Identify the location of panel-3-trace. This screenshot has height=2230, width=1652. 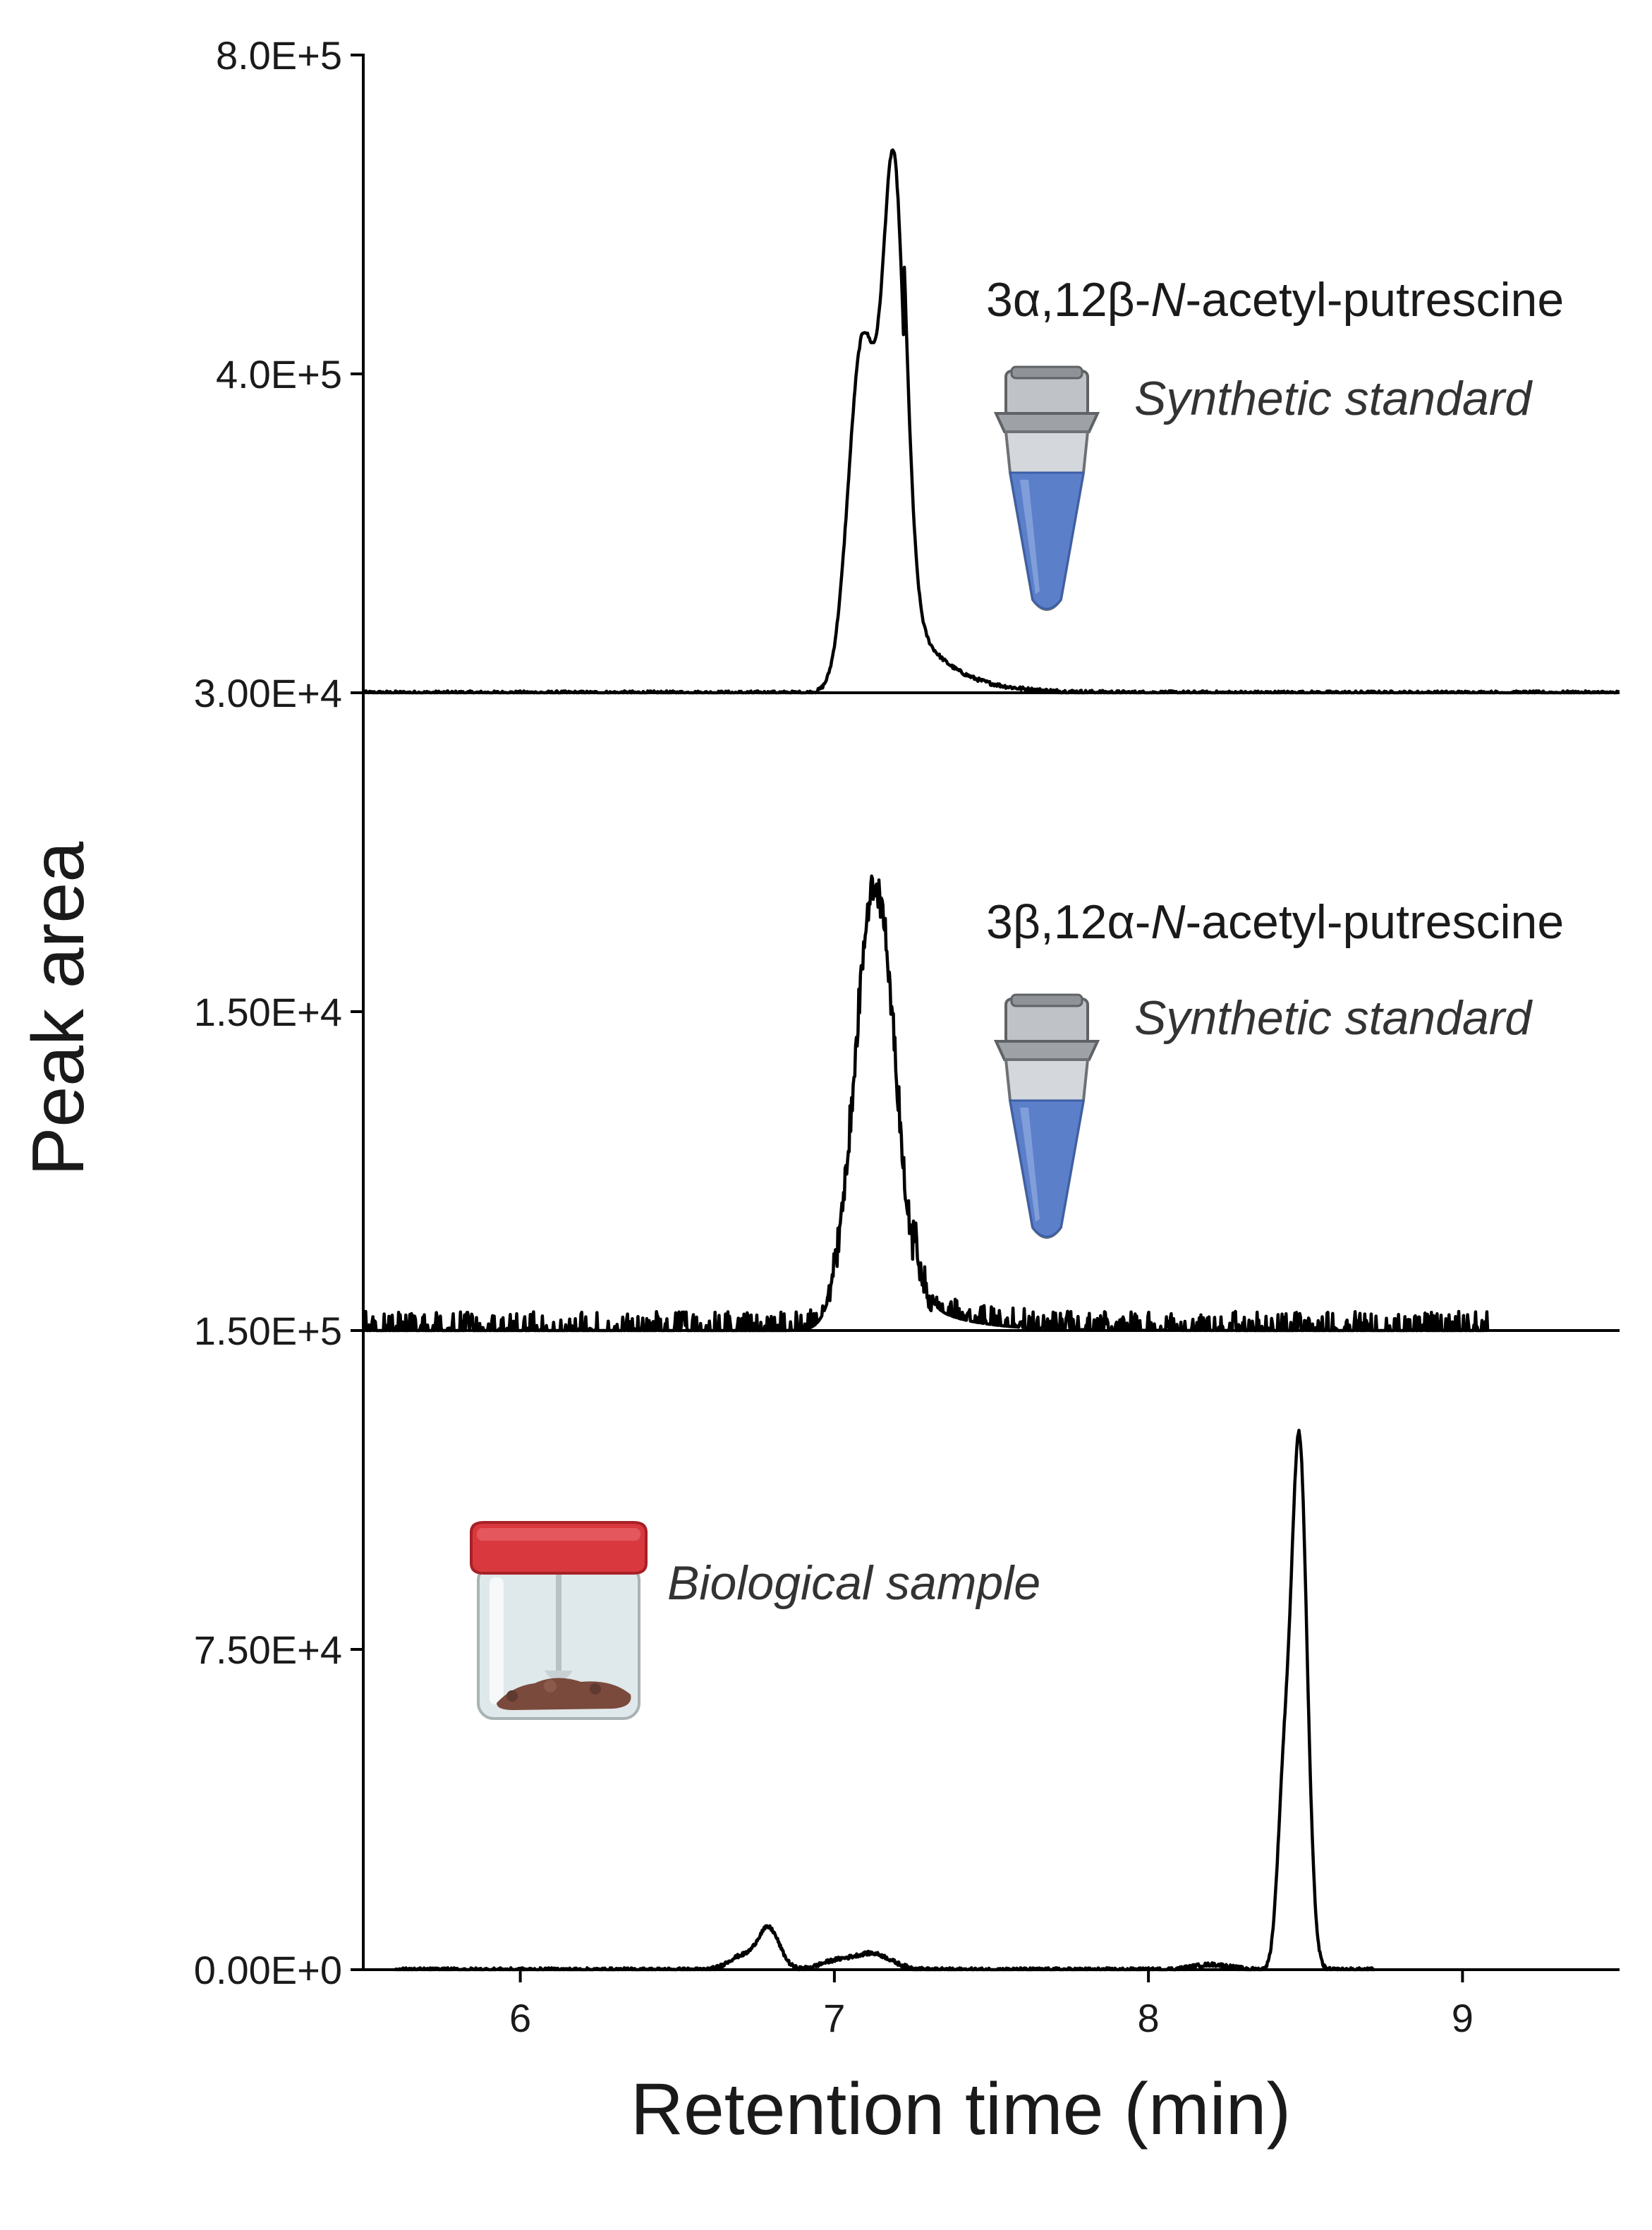
(884, 1701).